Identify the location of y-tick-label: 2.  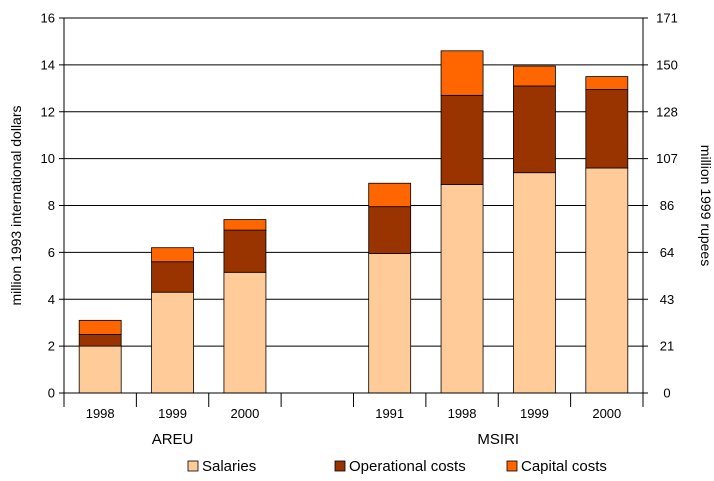
(51, 346).